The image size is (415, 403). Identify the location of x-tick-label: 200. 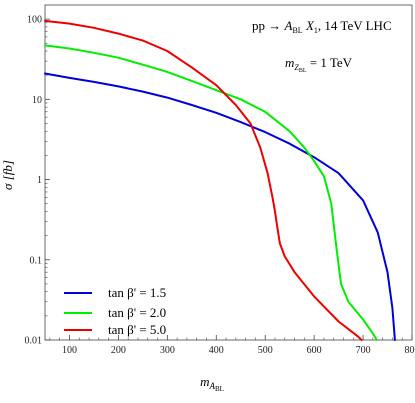
(118, 350).